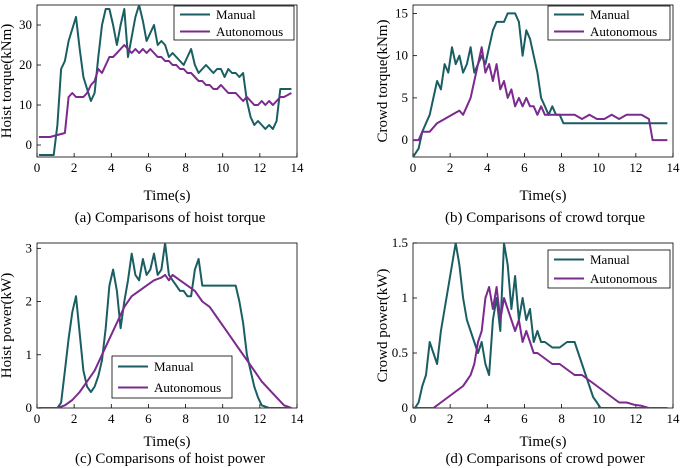  What do you see at coordinates (170, 218) in the screenshot?
I see `panel-caption: (a) Comparisons of hoist torque` at bounding box center [170, 218].